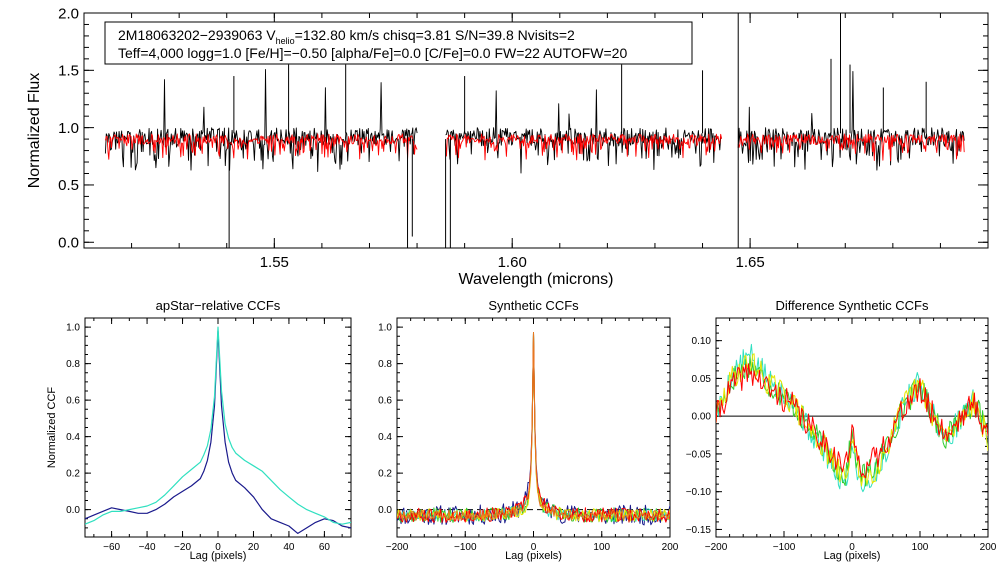 The image size is (1008, 581). Describe the element at coordinates (397, 547) in the screenshot. I see `synthetic_ccf-xtick-label: −200` at that location.